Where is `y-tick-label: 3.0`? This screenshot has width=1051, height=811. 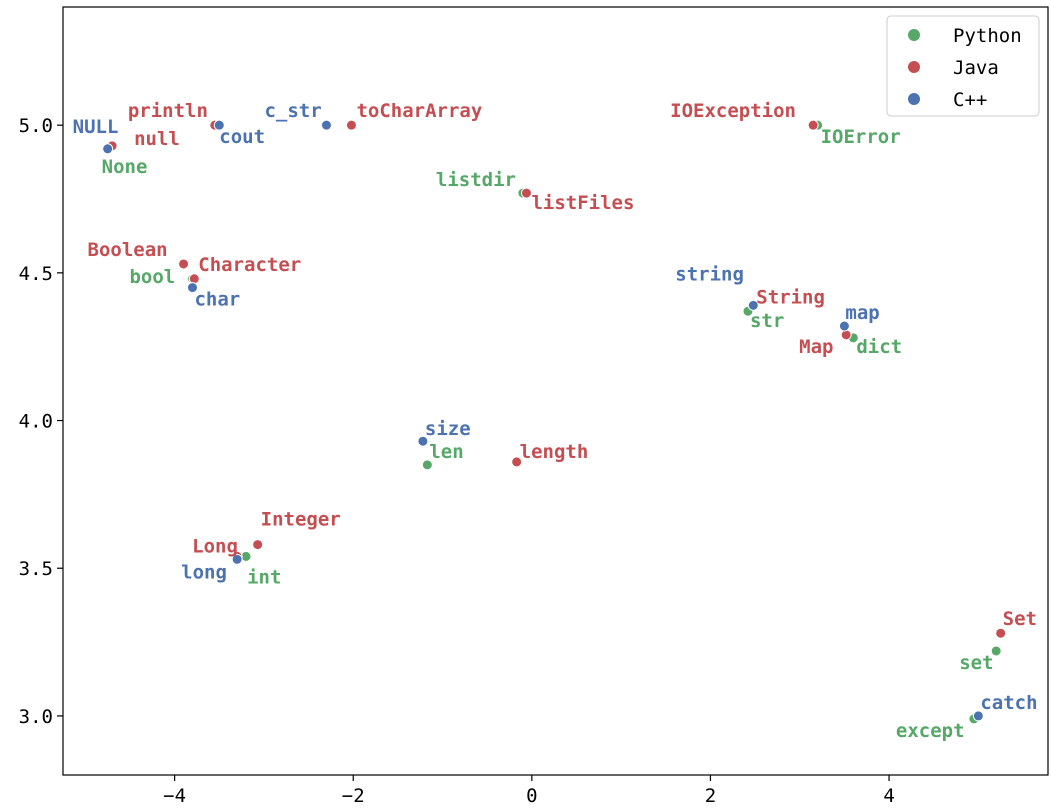
y-tick-label: 3.0 is located at coordinates (36, 717).